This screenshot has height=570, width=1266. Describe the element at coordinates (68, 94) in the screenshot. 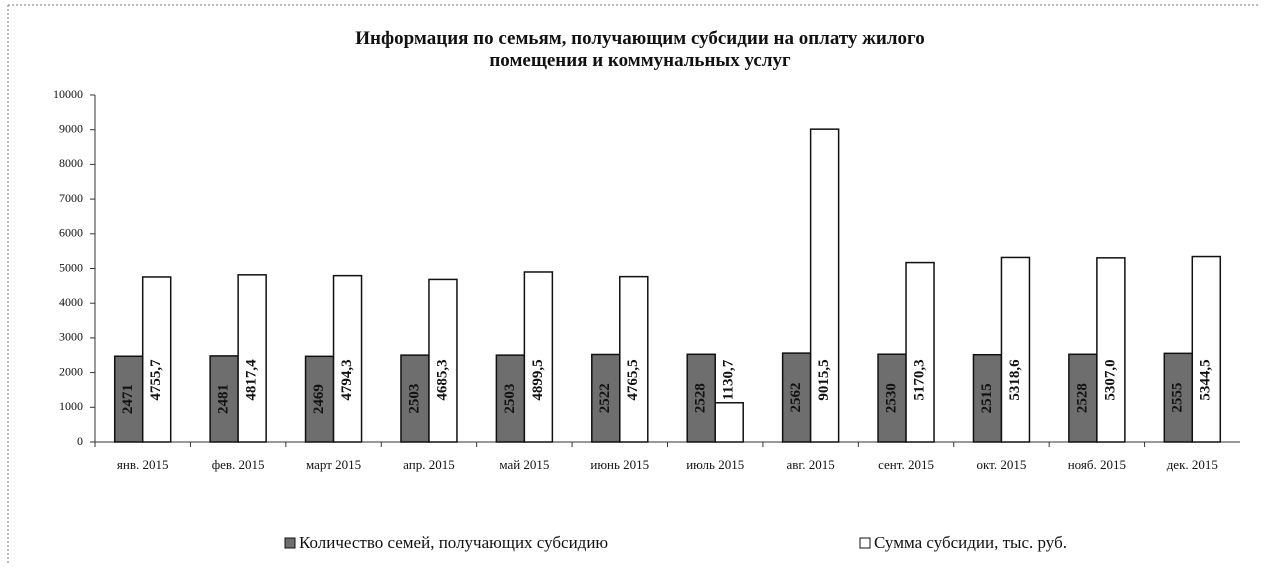

I see `y-tick-label: 10000` at that location.